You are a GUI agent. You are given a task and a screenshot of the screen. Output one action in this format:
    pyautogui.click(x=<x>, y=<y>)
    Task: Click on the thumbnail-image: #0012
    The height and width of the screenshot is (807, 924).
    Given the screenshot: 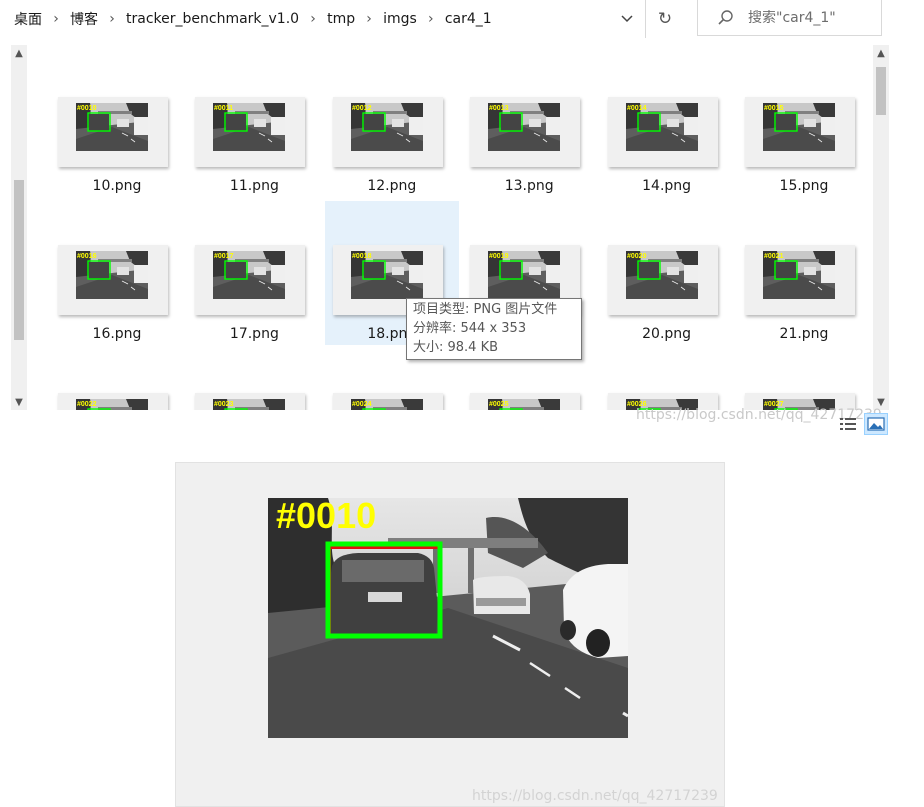 What is the action you would take?
    pyautogui.click(x=386, y=127)
    